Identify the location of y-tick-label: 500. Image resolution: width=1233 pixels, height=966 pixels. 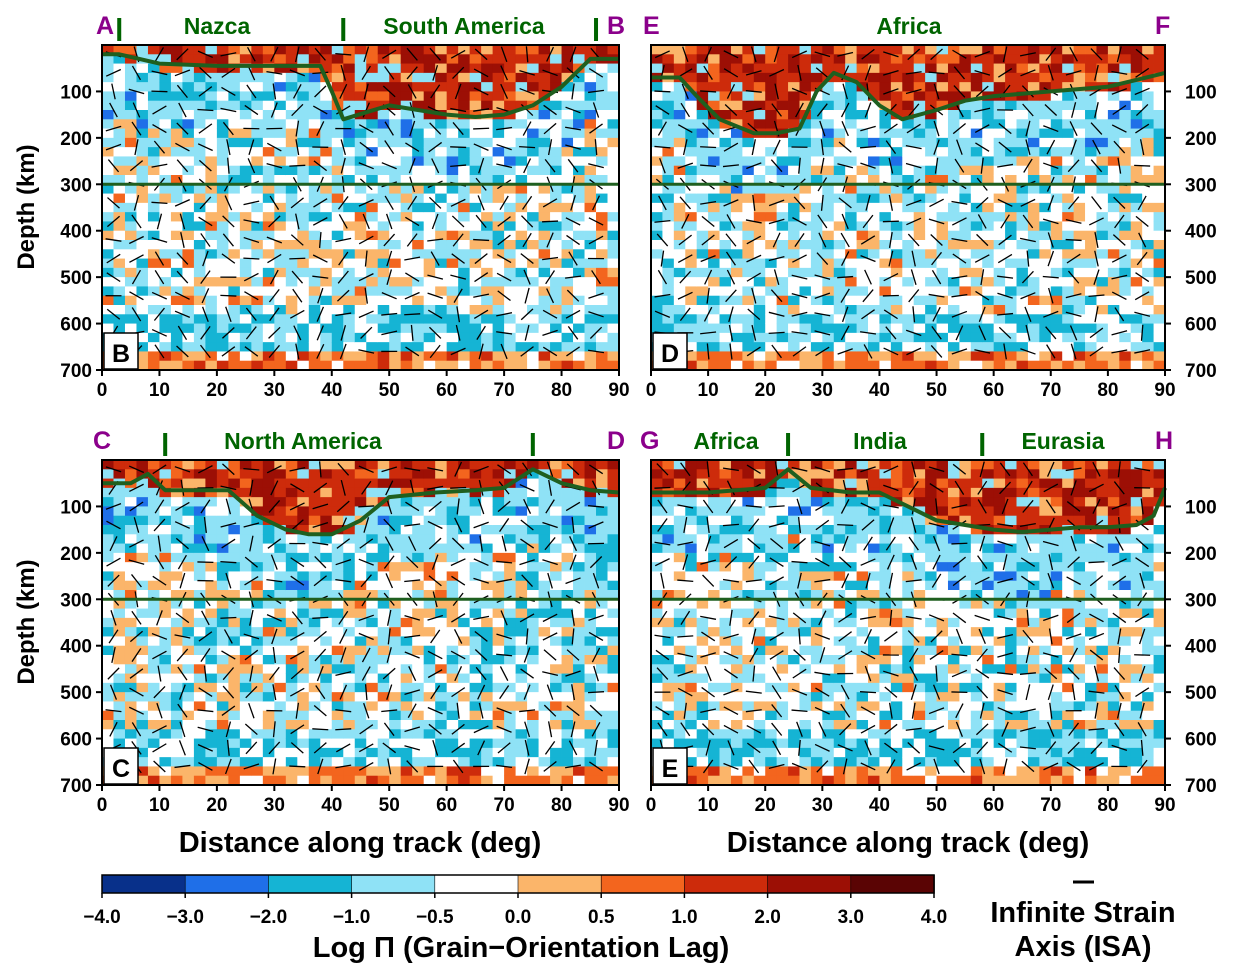
(76, 278).